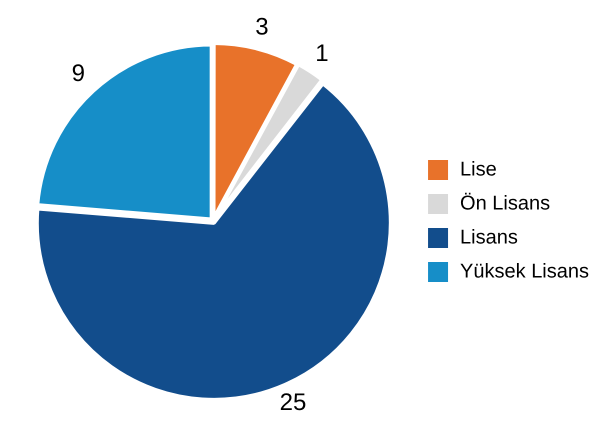 The width and height of the screenshot is (599, 442). What do you see at coordinates (78, 74) in the screenshot?
I see `data-label: 9` at bounding box center [78, 74].